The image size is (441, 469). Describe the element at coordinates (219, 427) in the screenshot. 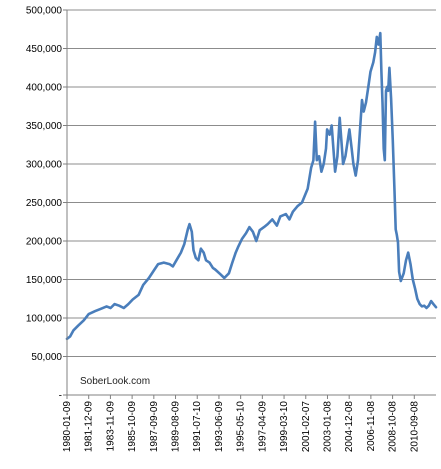

I see `x-tick-label: 1993-06-09` at that location.